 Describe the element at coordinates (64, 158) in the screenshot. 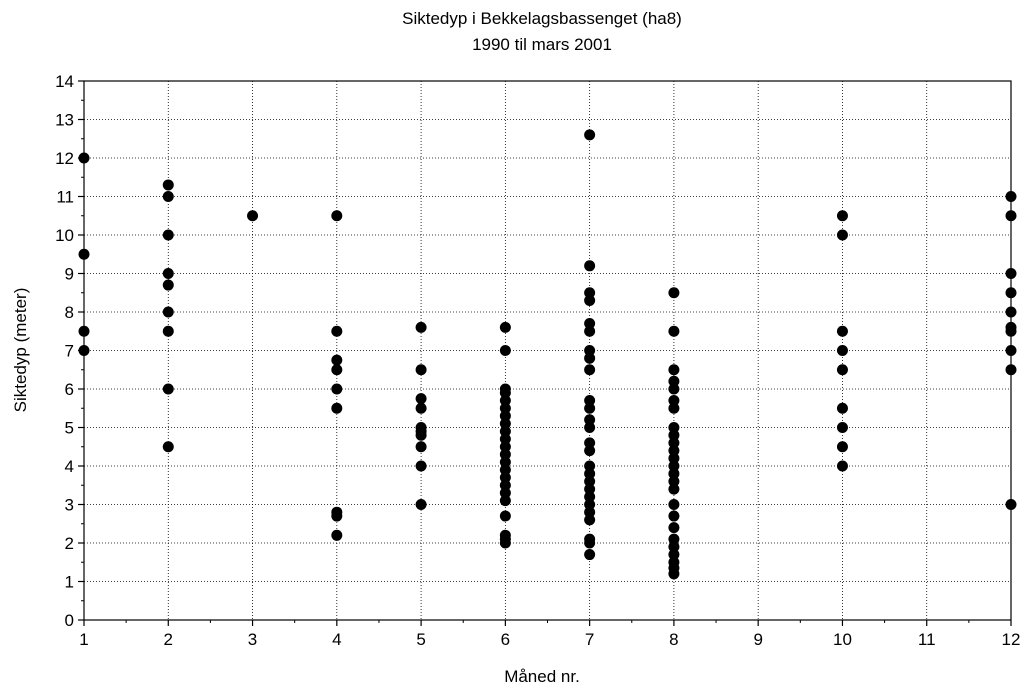

I see `y-tick-label: 12` at that location.